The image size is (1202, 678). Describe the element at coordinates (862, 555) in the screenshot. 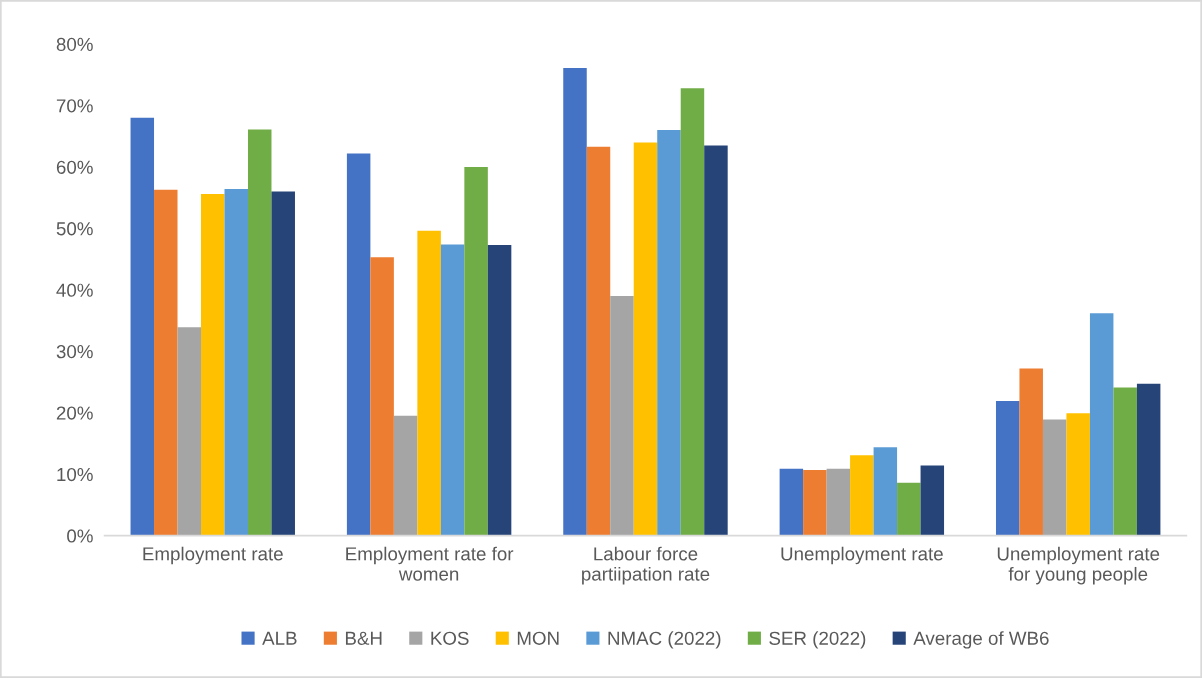

I see `x-tick-label: Unemployment rate` at that location.